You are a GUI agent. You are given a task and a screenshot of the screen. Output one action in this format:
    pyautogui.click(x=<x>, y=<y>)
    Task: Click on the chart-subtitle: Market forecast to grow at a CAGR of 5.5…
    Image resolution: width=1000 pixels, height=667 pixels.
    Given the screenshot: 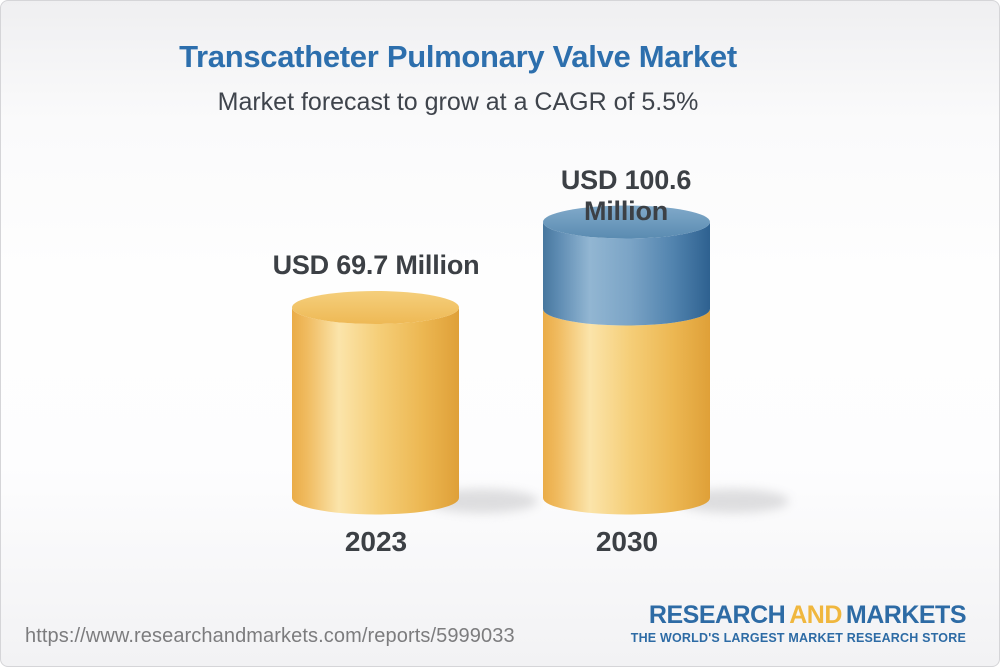 What is the action you would take?
    pyautogui.click(x=458, y=102)
    